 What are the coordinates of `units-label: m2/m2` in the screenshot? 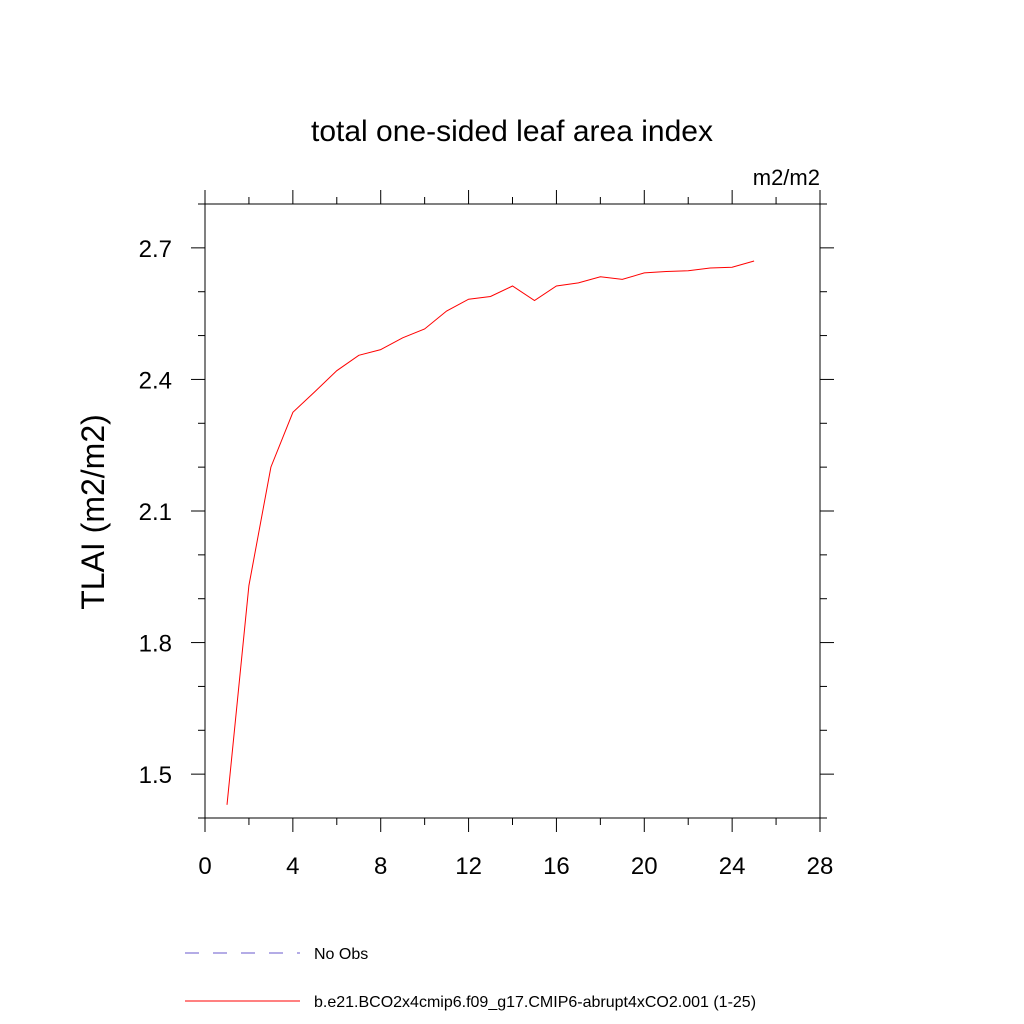 It's located at (786, 177).